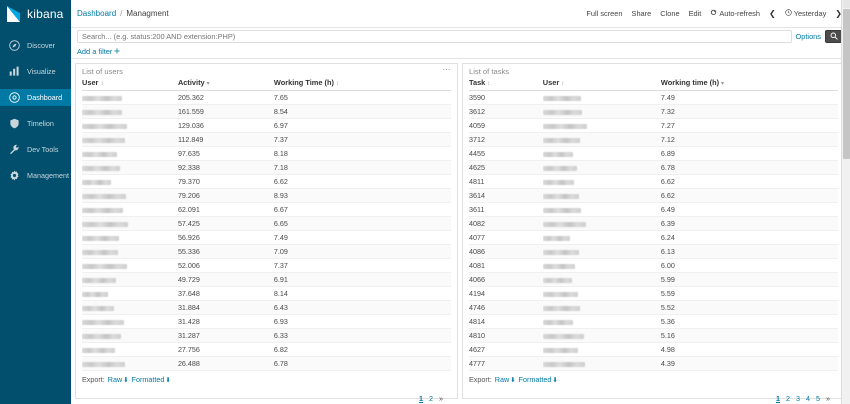 The image size is (850, 404). What do you see at coordinates (35, 45) in the screenshot?
I see `sidebar-item-discover: Discover` at bounding box center [35, 45].